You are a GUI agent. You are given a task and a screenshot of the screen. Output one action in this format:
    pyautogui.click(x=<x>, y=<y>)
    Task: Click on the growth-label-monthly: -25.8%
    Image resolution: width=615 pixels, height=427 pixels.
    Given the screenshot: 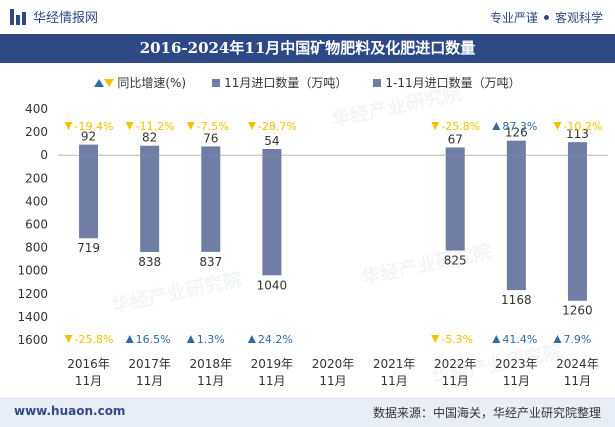 What is the action you would take?
    pyautogui.click(x=455, y=126)
    